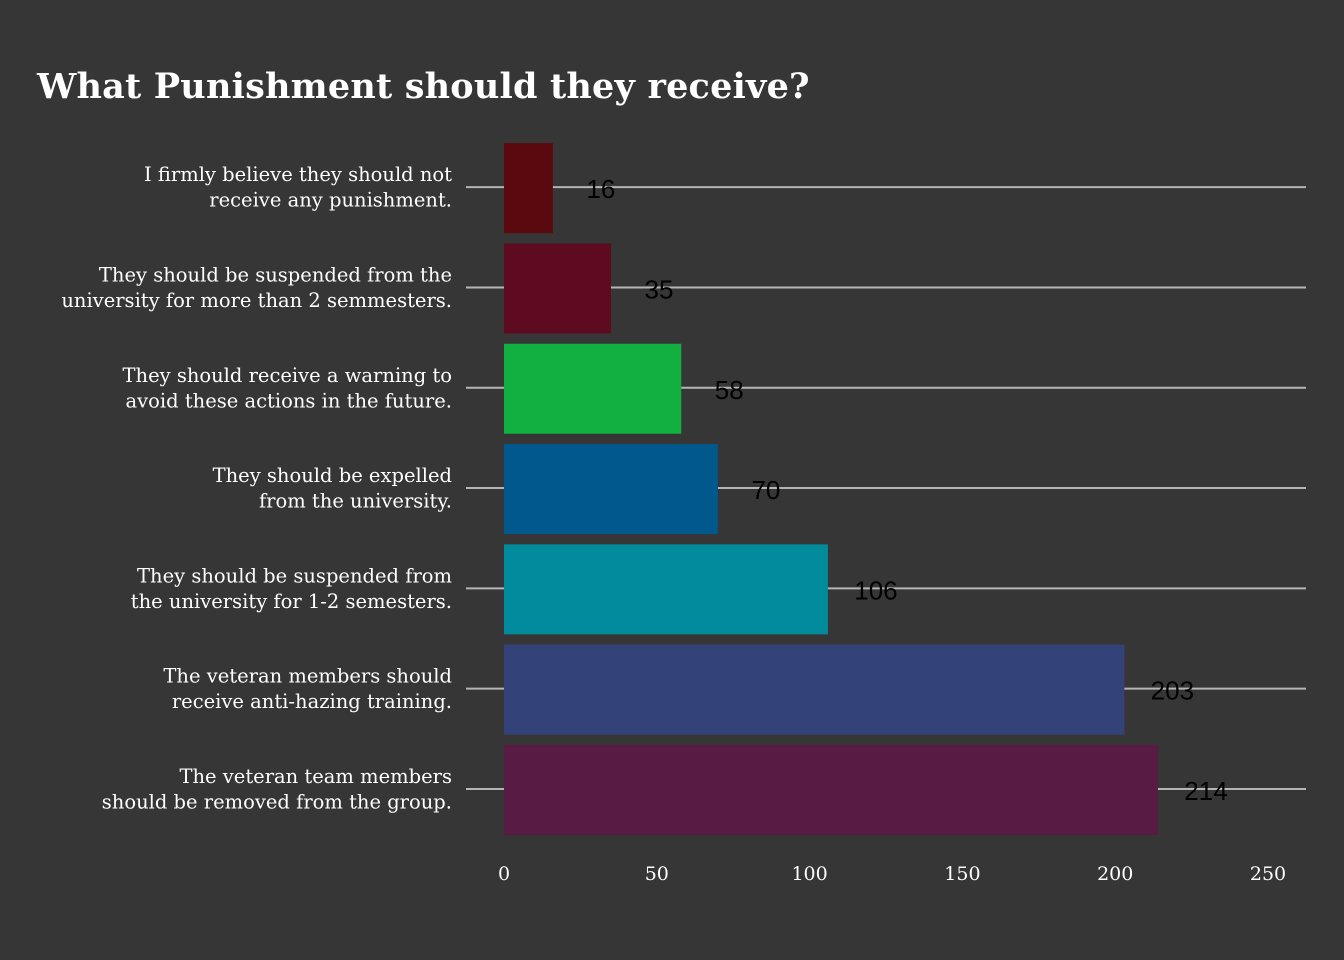 This screenshot has height=960, width=1344. What do you see at coordinates (809, 874) in the screenshot?
I see `x-tick-label: 100` at bounding box center [809, 874].